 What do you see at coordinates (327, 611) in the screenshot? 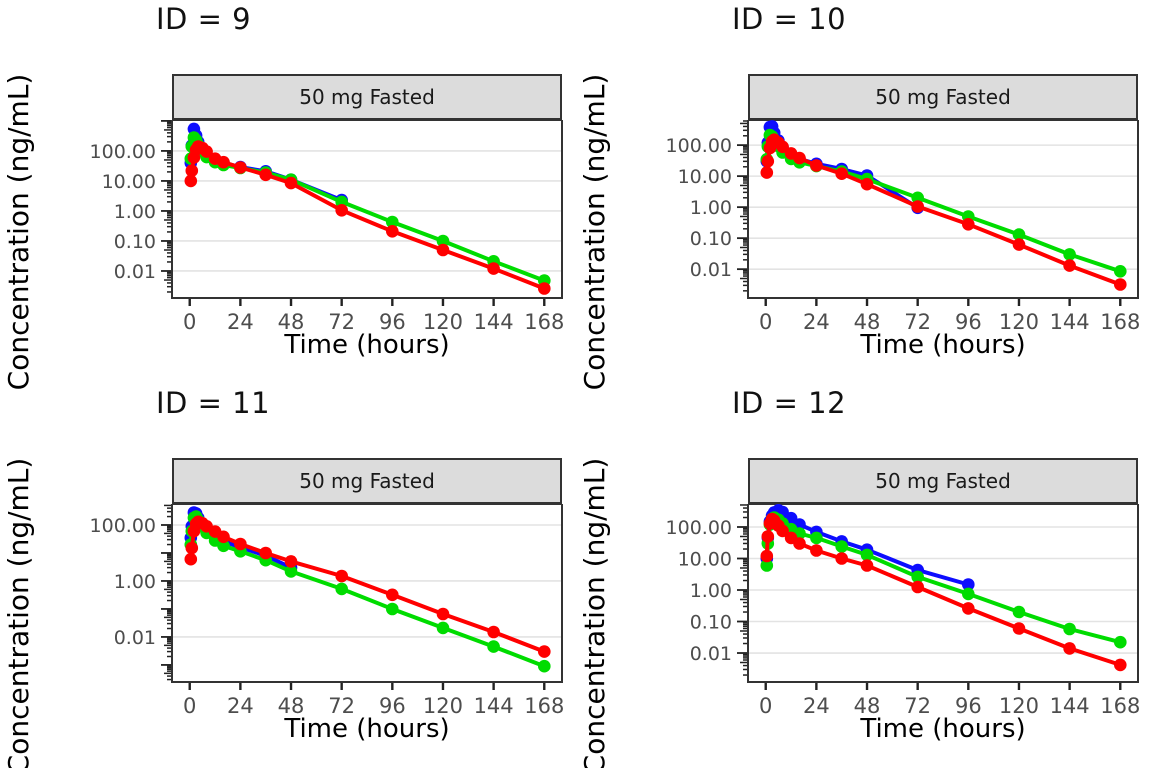
I see `pk-plot-panel: 100.00 1.00 0.01 0 24 48 72 96 120 144 168` at bounding box center [327, 611].